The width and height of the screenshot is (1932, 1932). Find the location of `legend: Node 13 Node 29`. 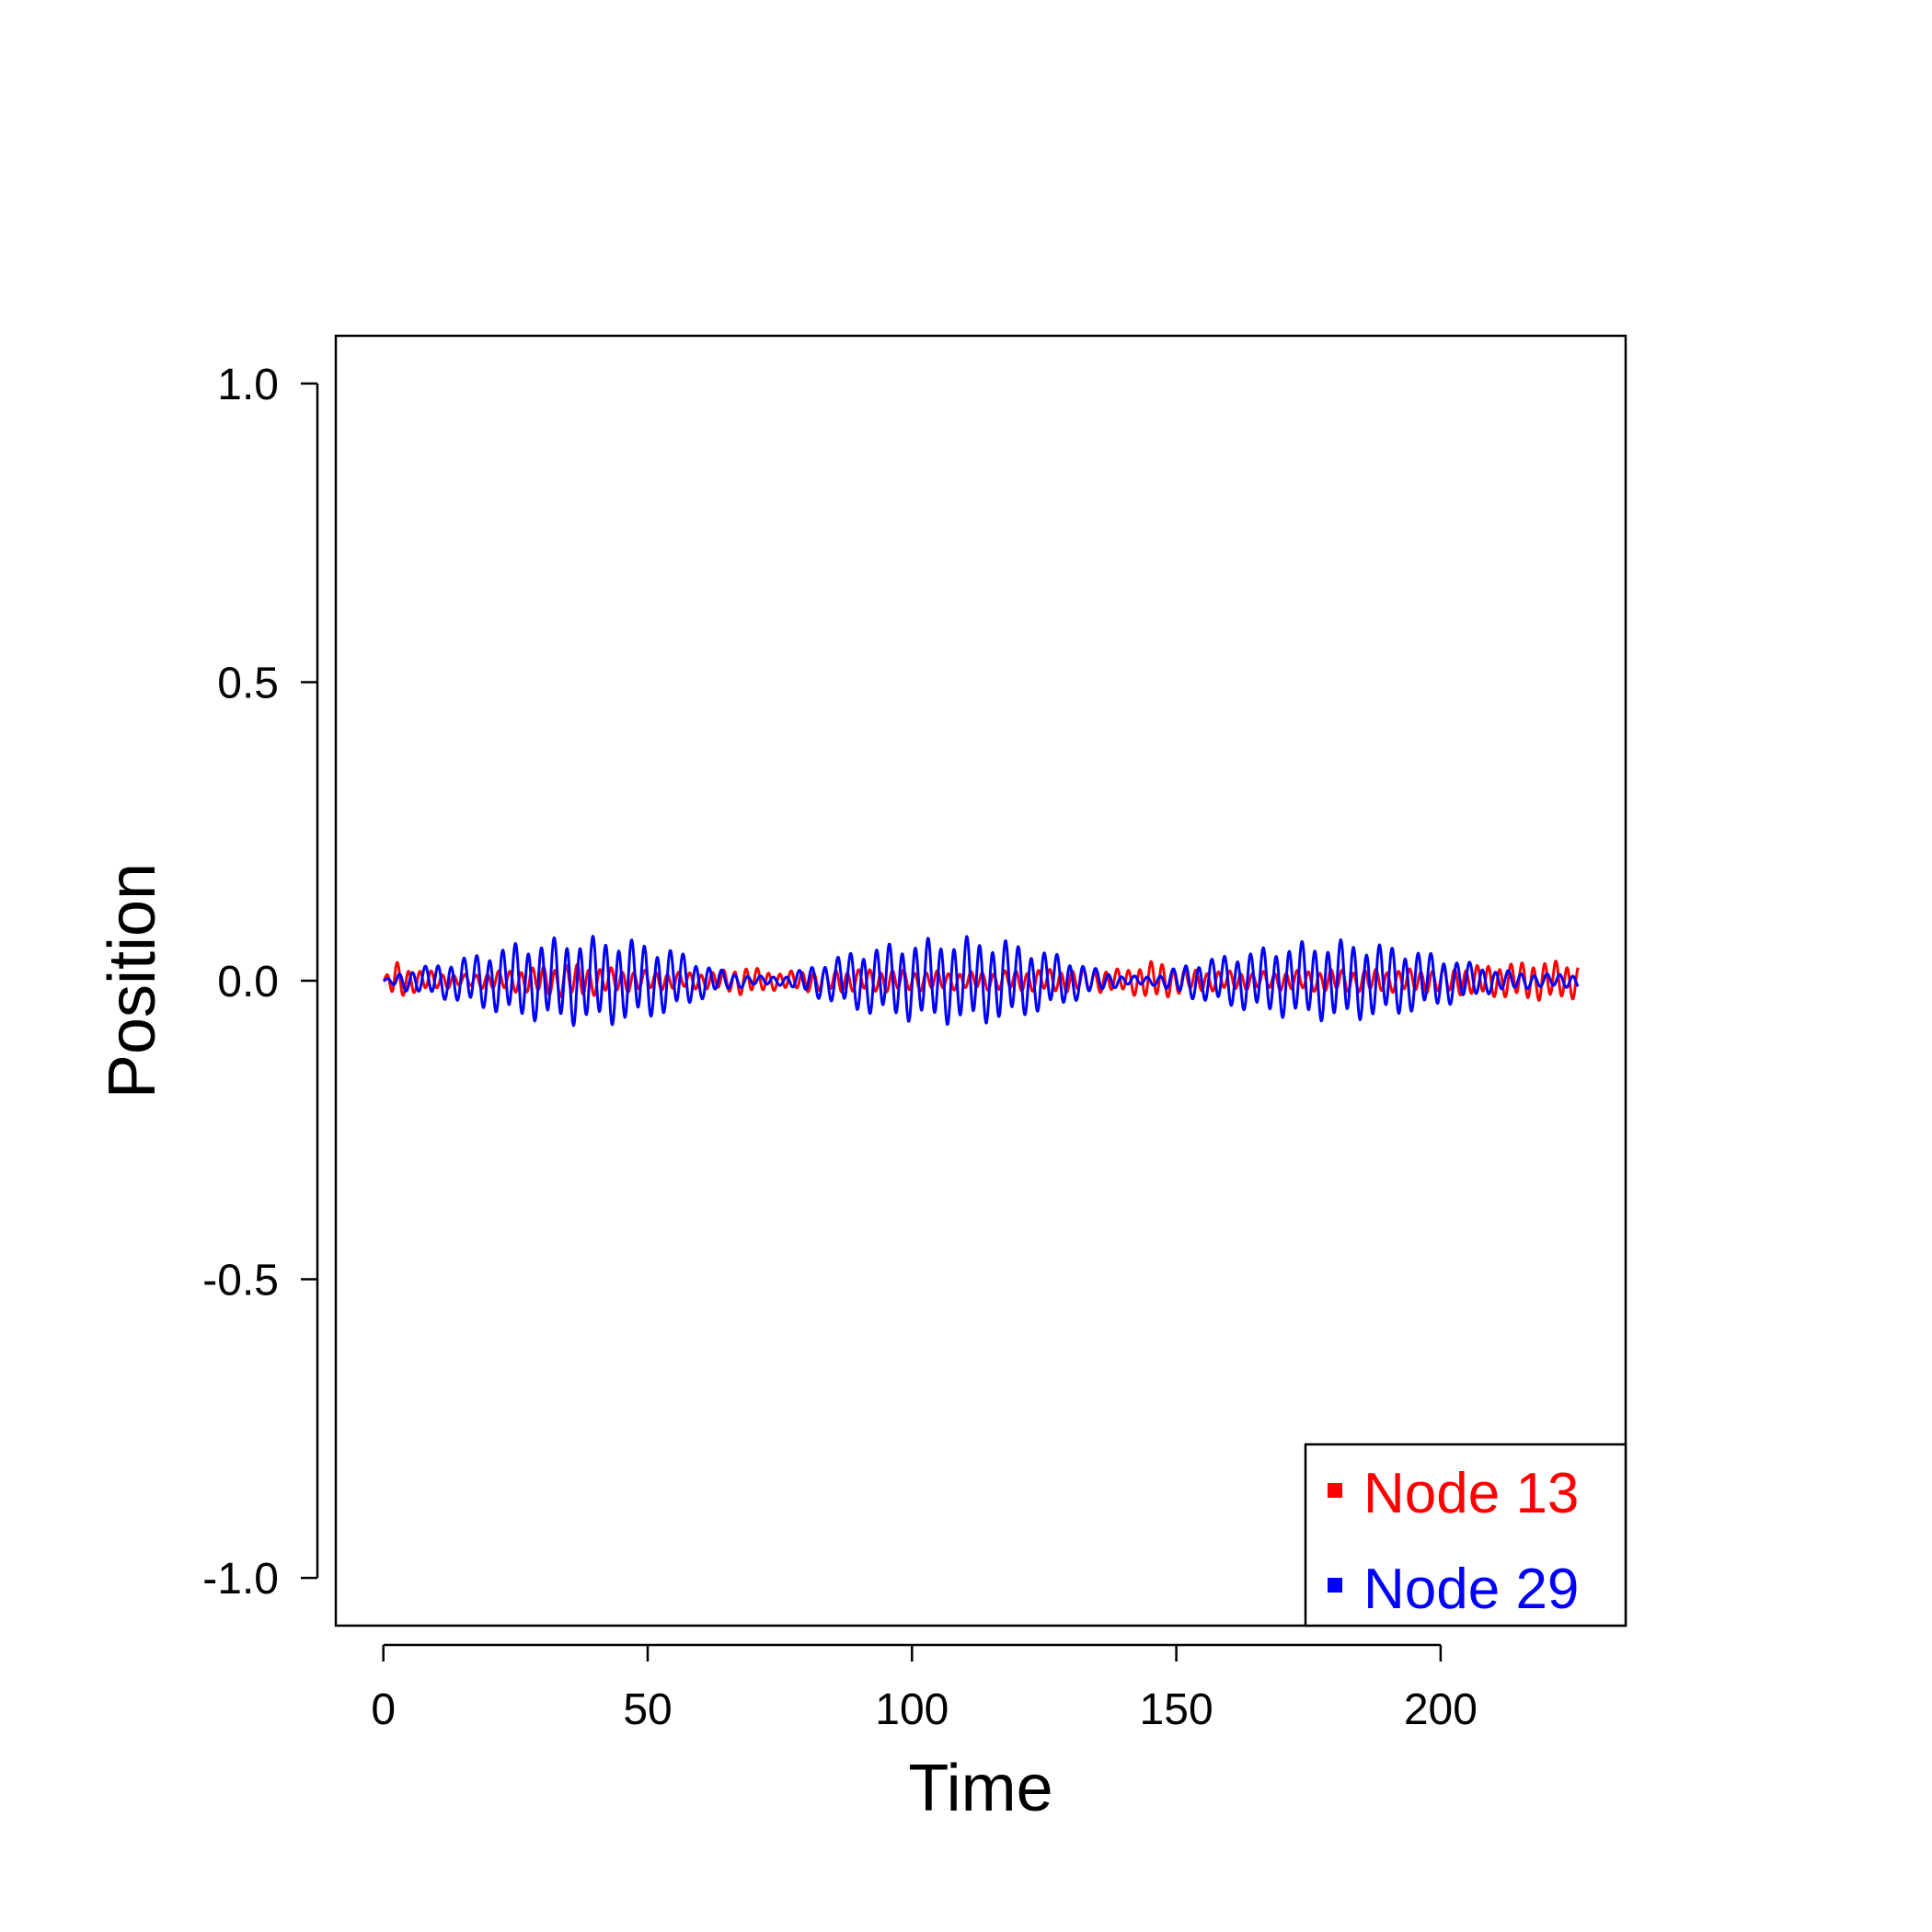

legend: Node 13 Node 29 is located at coordinates (1465, 1535).